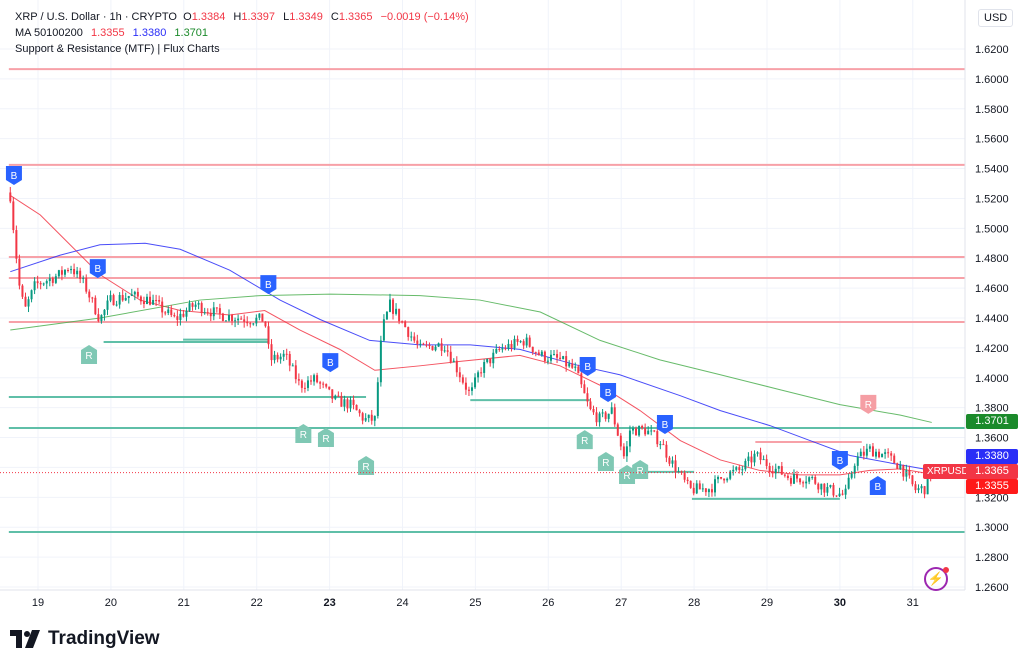 This screenshot has width=1024, height=667. I want to click on ma200-value: 1.3701, so click(191, 33).